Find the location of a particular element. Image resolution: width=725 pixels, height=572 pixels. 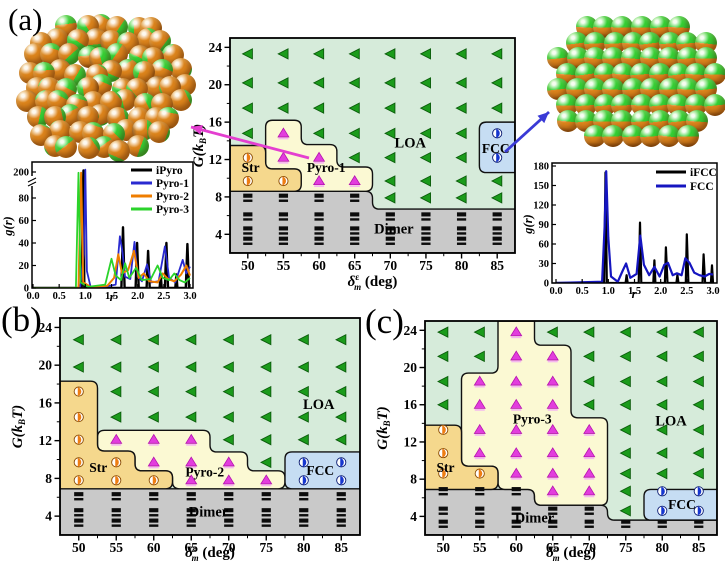

y-tick-label: 40 is located at coordinates (24, 244).